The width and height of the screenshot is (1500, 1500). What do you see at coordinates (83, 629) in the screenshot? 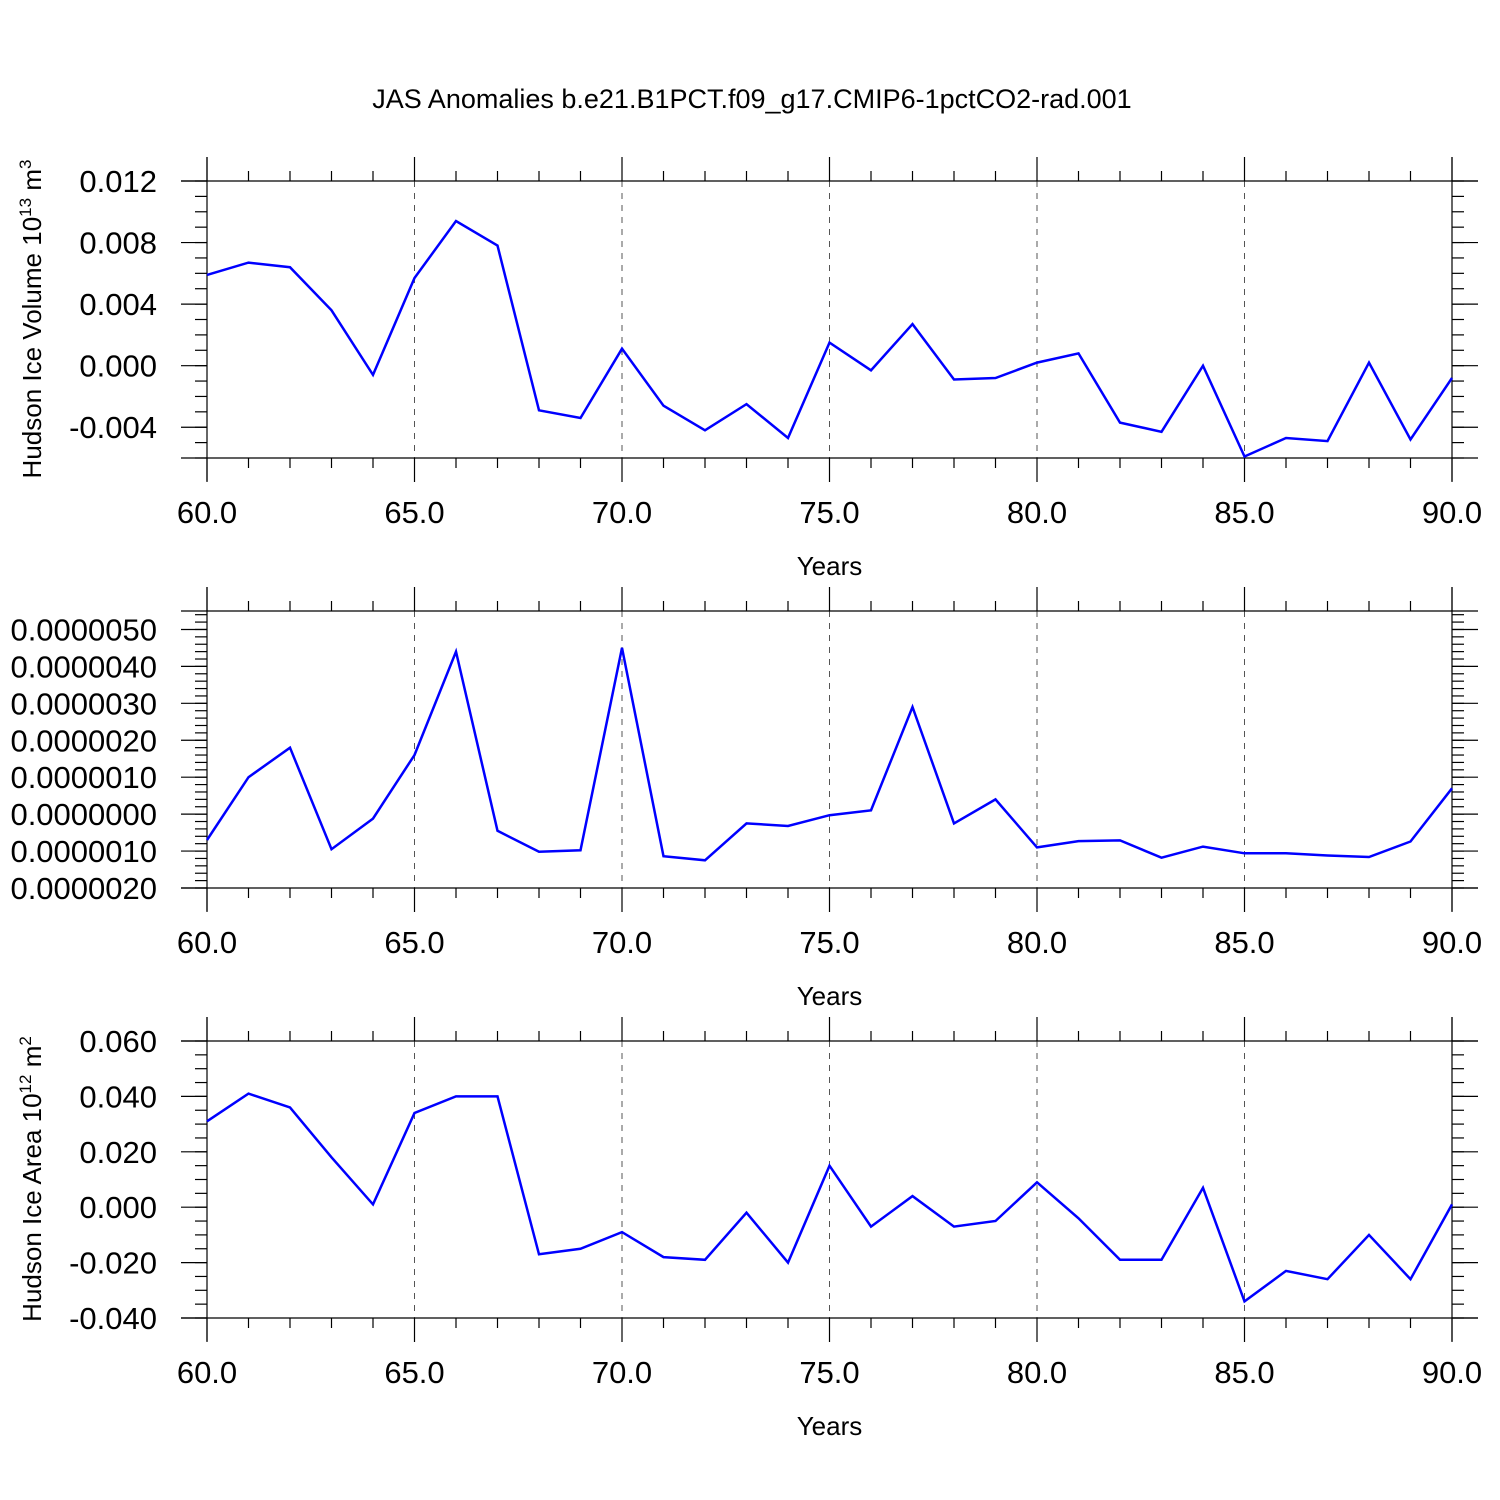
I see `y-tick-label: 0.0000050` at bounding box center [83, 629].